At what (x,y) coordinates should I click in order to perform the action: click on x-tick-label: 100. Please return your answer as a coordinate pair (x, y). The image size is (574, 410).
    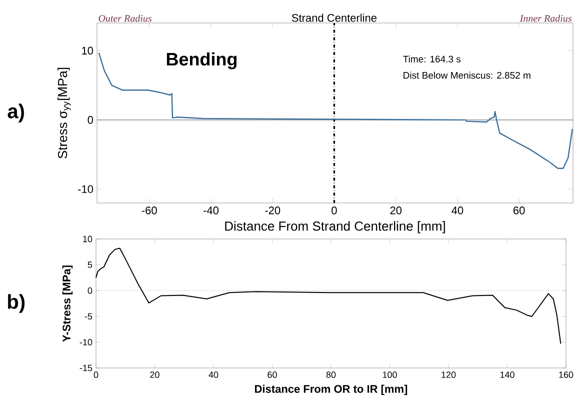
    Looking at the image, I should click on (389, 375).